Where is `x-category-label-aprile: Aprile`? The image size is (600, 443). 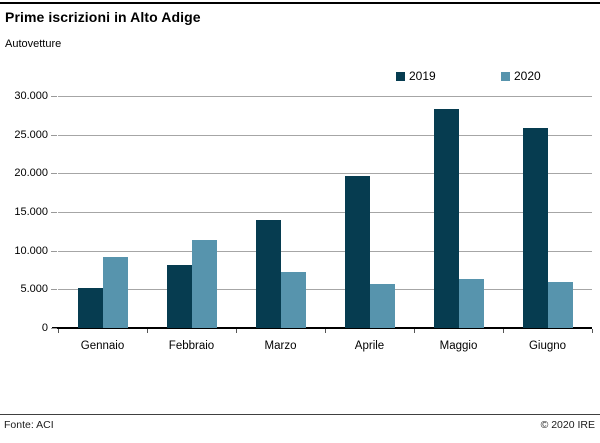
x-category-label-aprile: Aprile is located at coordinates (369, 346).